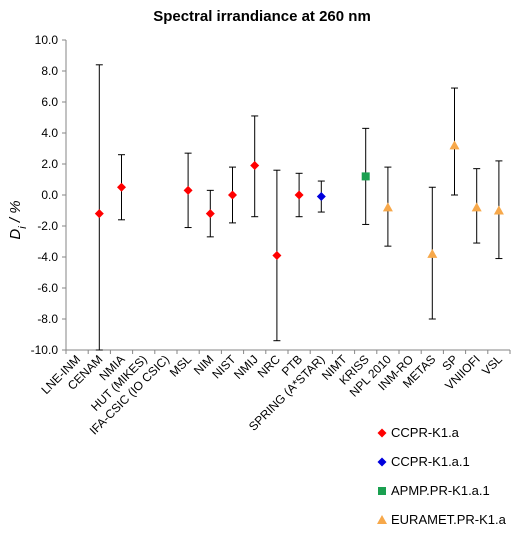 The image size is (524, 538). I want to click on legend-label: EURAMET.PR-K1.a, so click(449, 519).